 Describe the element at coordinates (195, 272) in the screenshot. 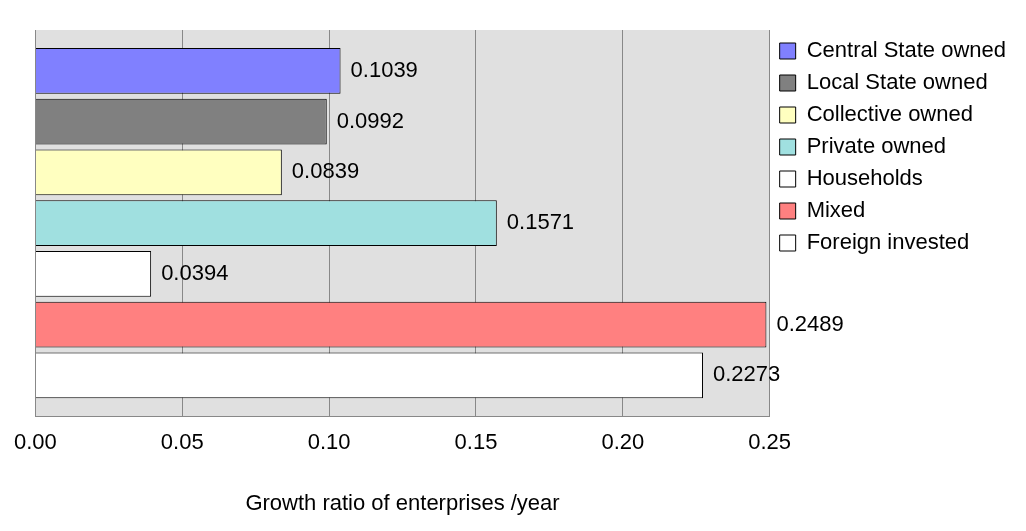

I see `data-label: 0.0394` at that location.